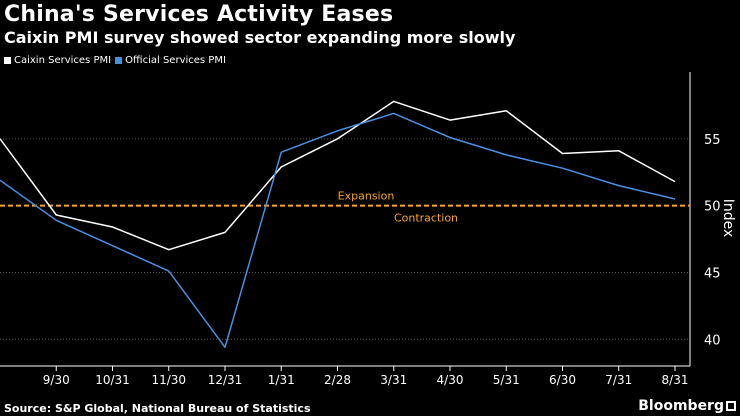  I want to click on reference-label-expansion: Expansion, so click(366, 196).